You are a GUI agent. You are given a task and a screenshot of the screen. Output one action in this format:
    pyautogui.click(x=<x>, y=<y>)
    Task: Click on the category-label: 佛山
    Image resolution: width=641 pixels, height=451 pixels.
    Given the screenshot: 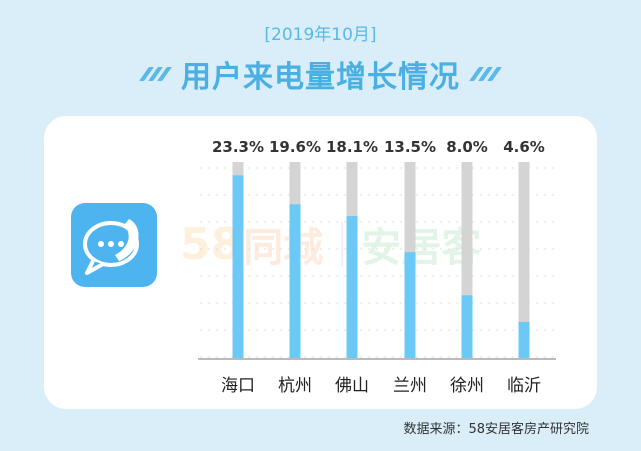 What is the action you would take?
    pyautogui.click(x=352, y=386)
    